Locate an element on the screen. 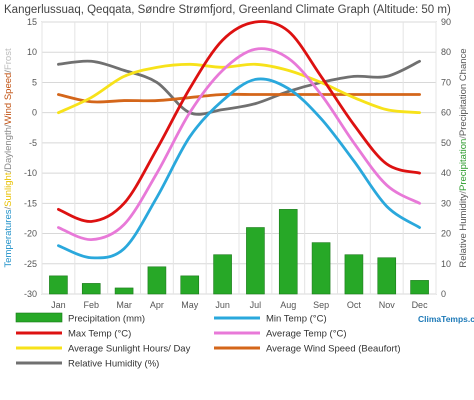  y-right-tick-label: 0 is located at coordinates (443, 294).